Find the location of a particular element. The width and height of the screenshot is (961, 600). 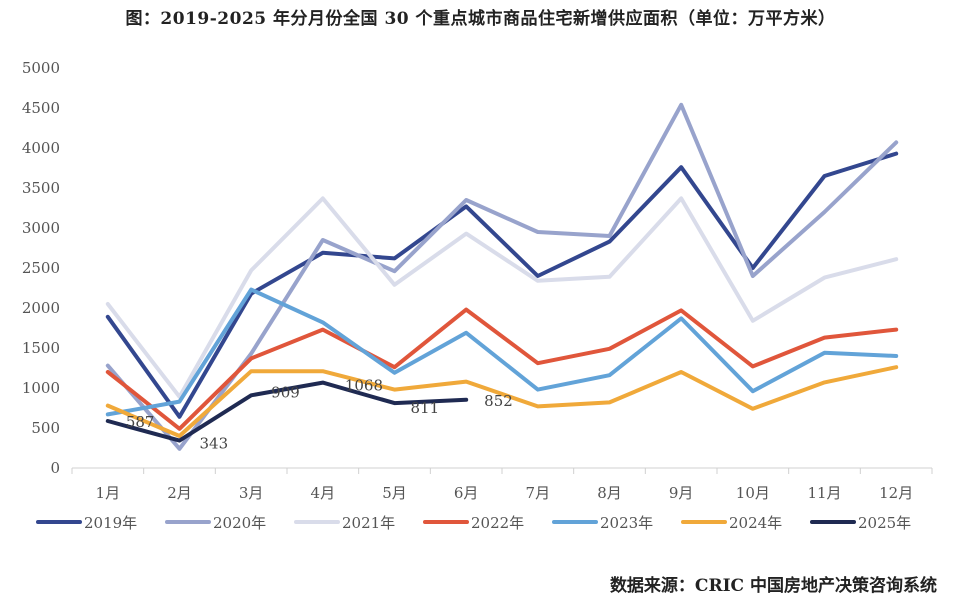

legend-label: 2025年 is located at coordinates (884, 523).